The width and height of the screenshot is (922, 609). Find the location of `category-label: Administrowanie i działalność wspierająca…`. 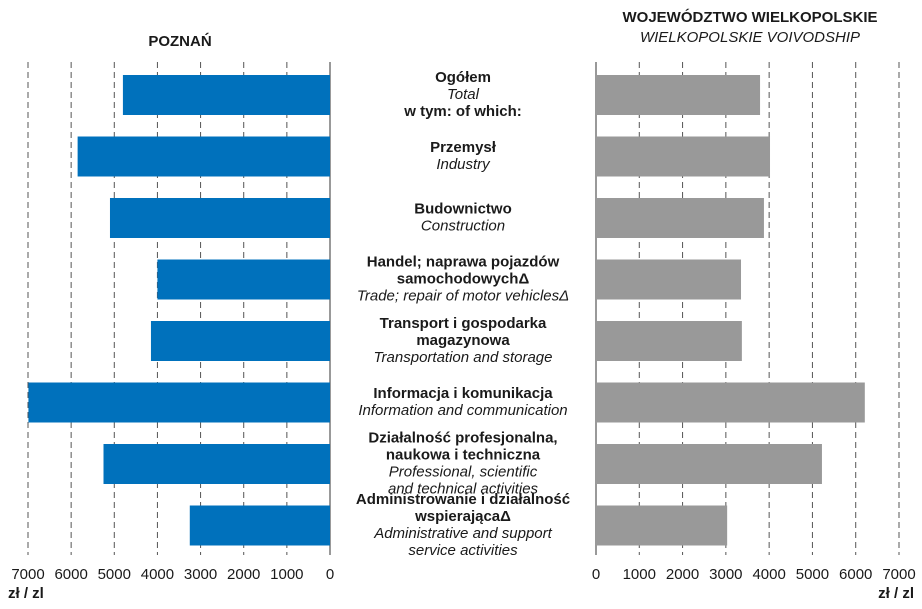

category-label: Administrowanie i działalność wspierająca… is located at coordinates (463, 508).